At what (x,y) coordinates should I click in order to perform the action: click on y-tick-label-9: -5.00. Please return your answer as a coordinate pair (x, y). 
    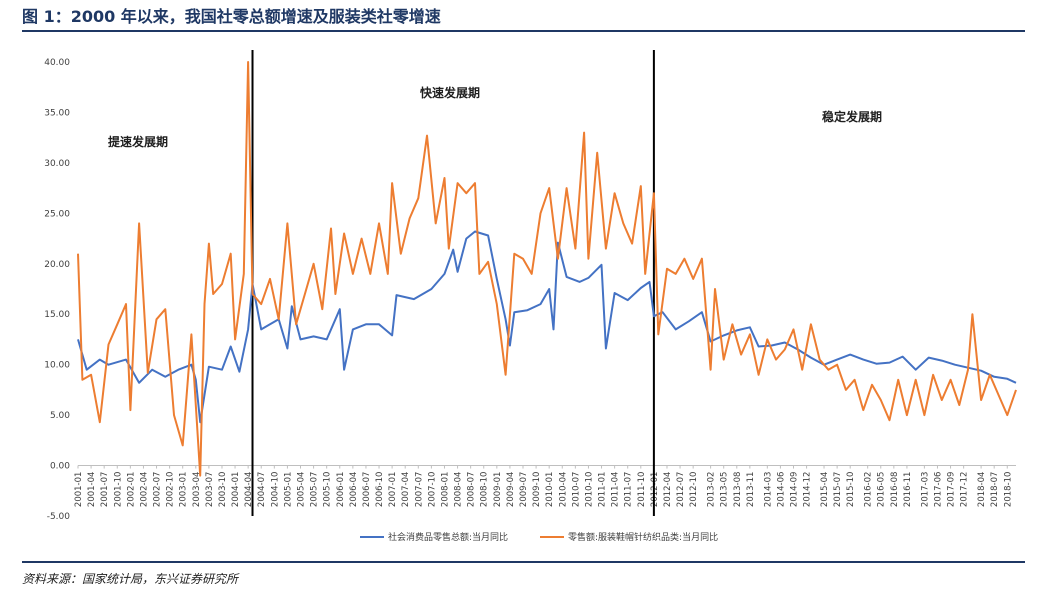
    Looking at the image, I should click on (59, 517).